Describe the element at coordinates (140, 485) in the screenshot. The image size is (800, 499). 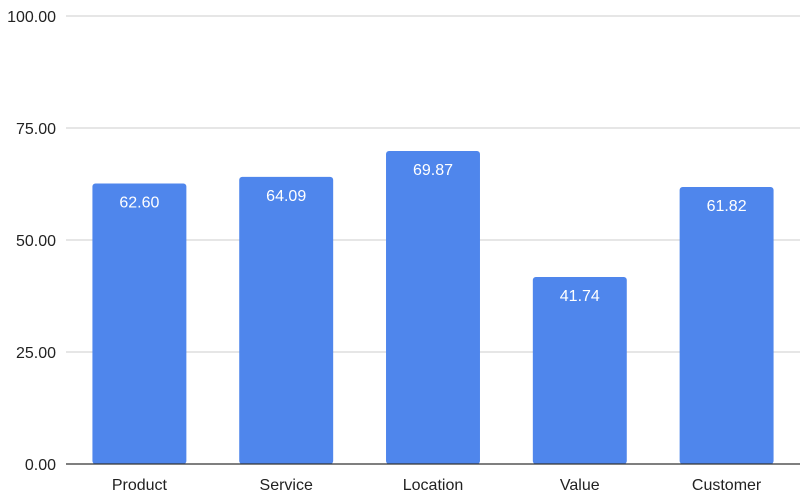
I see `x-tick-label: Product` at that location.